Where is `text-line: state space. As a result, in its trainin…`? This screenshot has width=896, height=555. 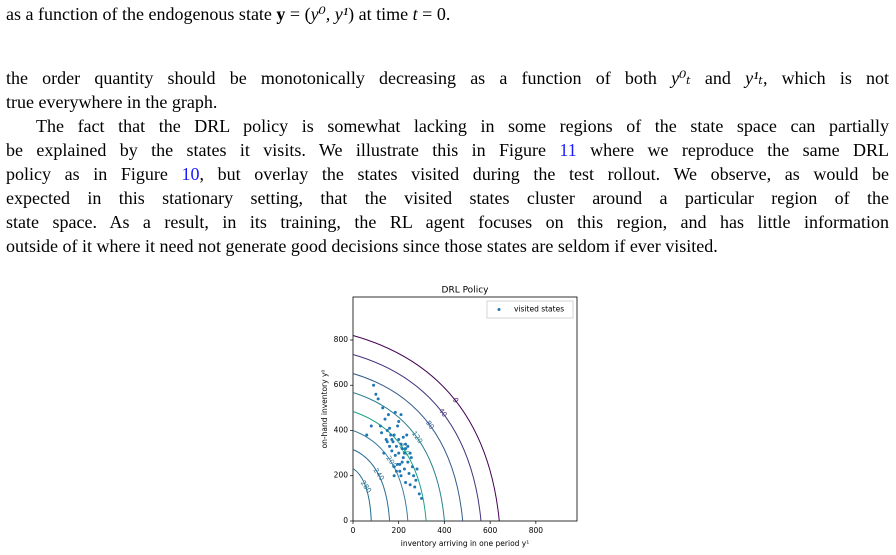
text-line: state space. As a result, in its trainin… is located at coordinates (447, 222).